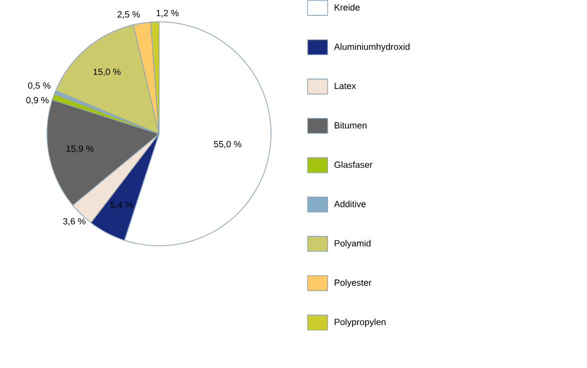 Image resolution: width=587 pixels, height=368 pixels. I want to click on legend-label: Polyester, so click(353, 283).